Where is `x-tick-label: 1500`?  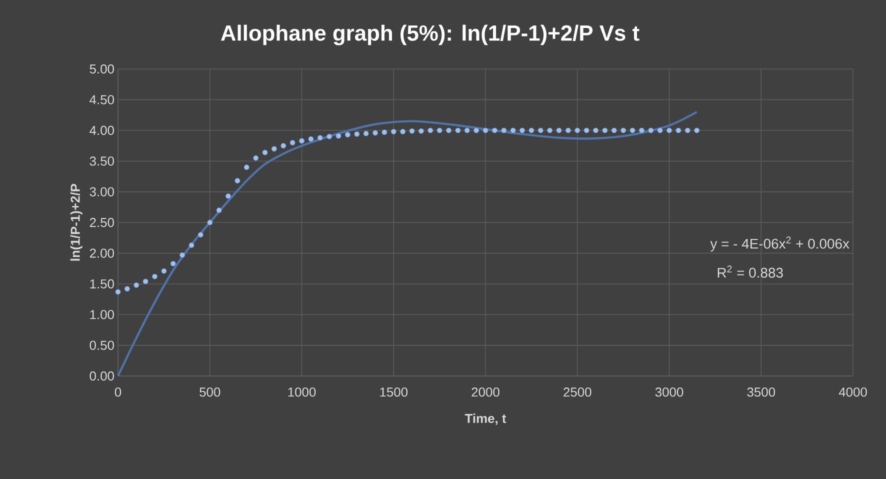 x-tick-label: 1500 is located at coordinates (394, 392).